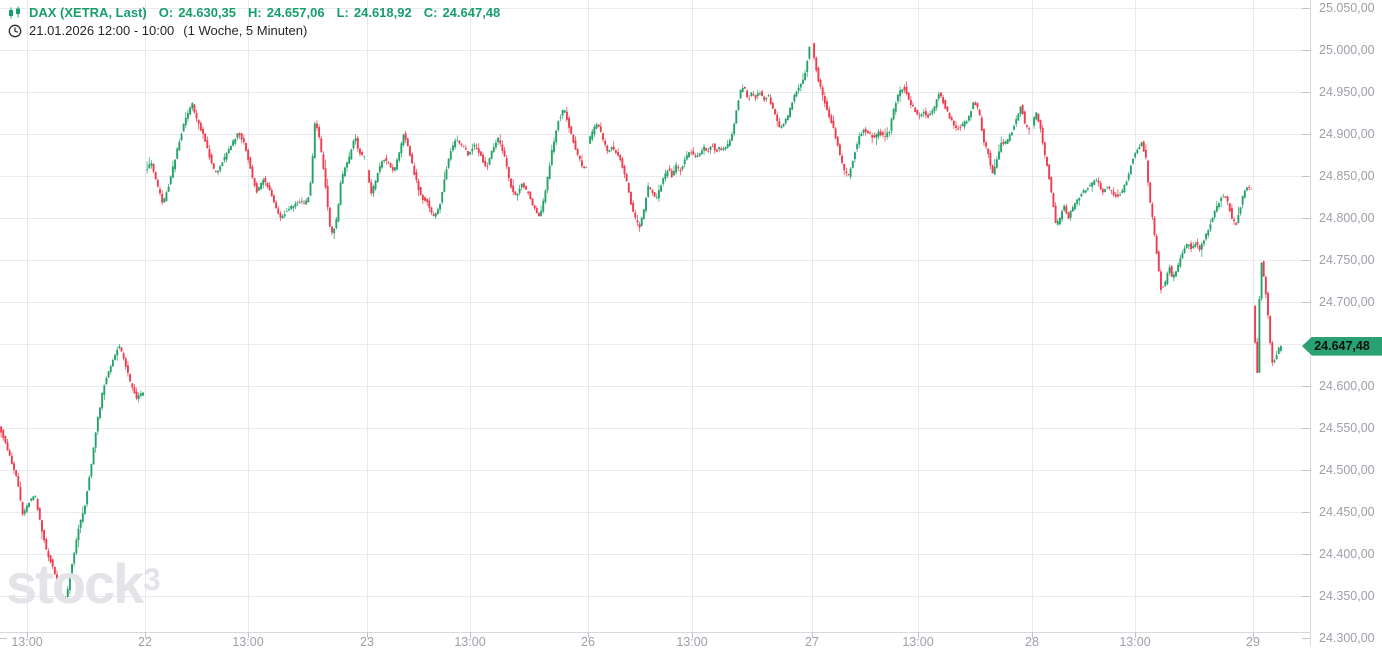 The height and width of the screenshot is (651, 1382). What do you see at coordinates (588, 642) in the screenshot?
I see `x-axis-label: 26` at bounding box center [588, 642].